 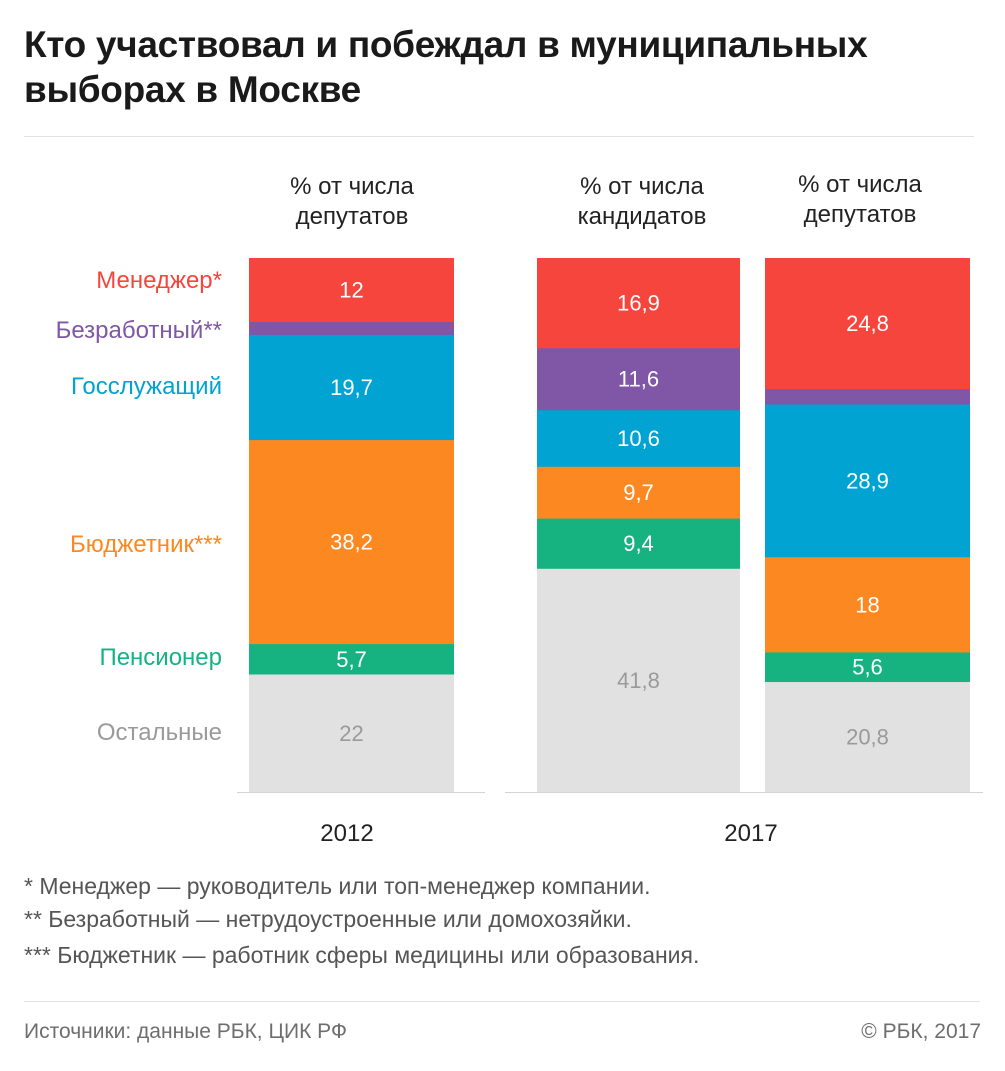 I want to click on bar-segment-2017-deputies-civil-servant, so click(x=867, y=481).